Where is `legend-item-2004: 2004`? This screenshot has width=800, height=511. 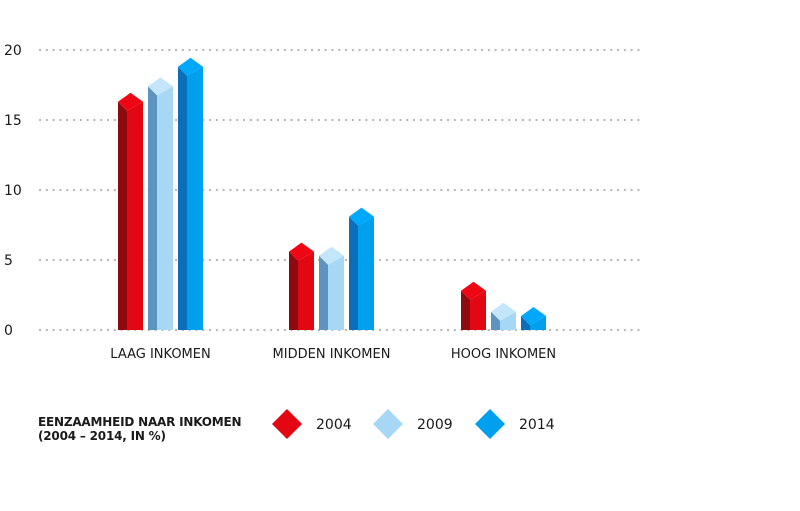 legend-item-2004: 2004 is located at coordinates (312, 424).